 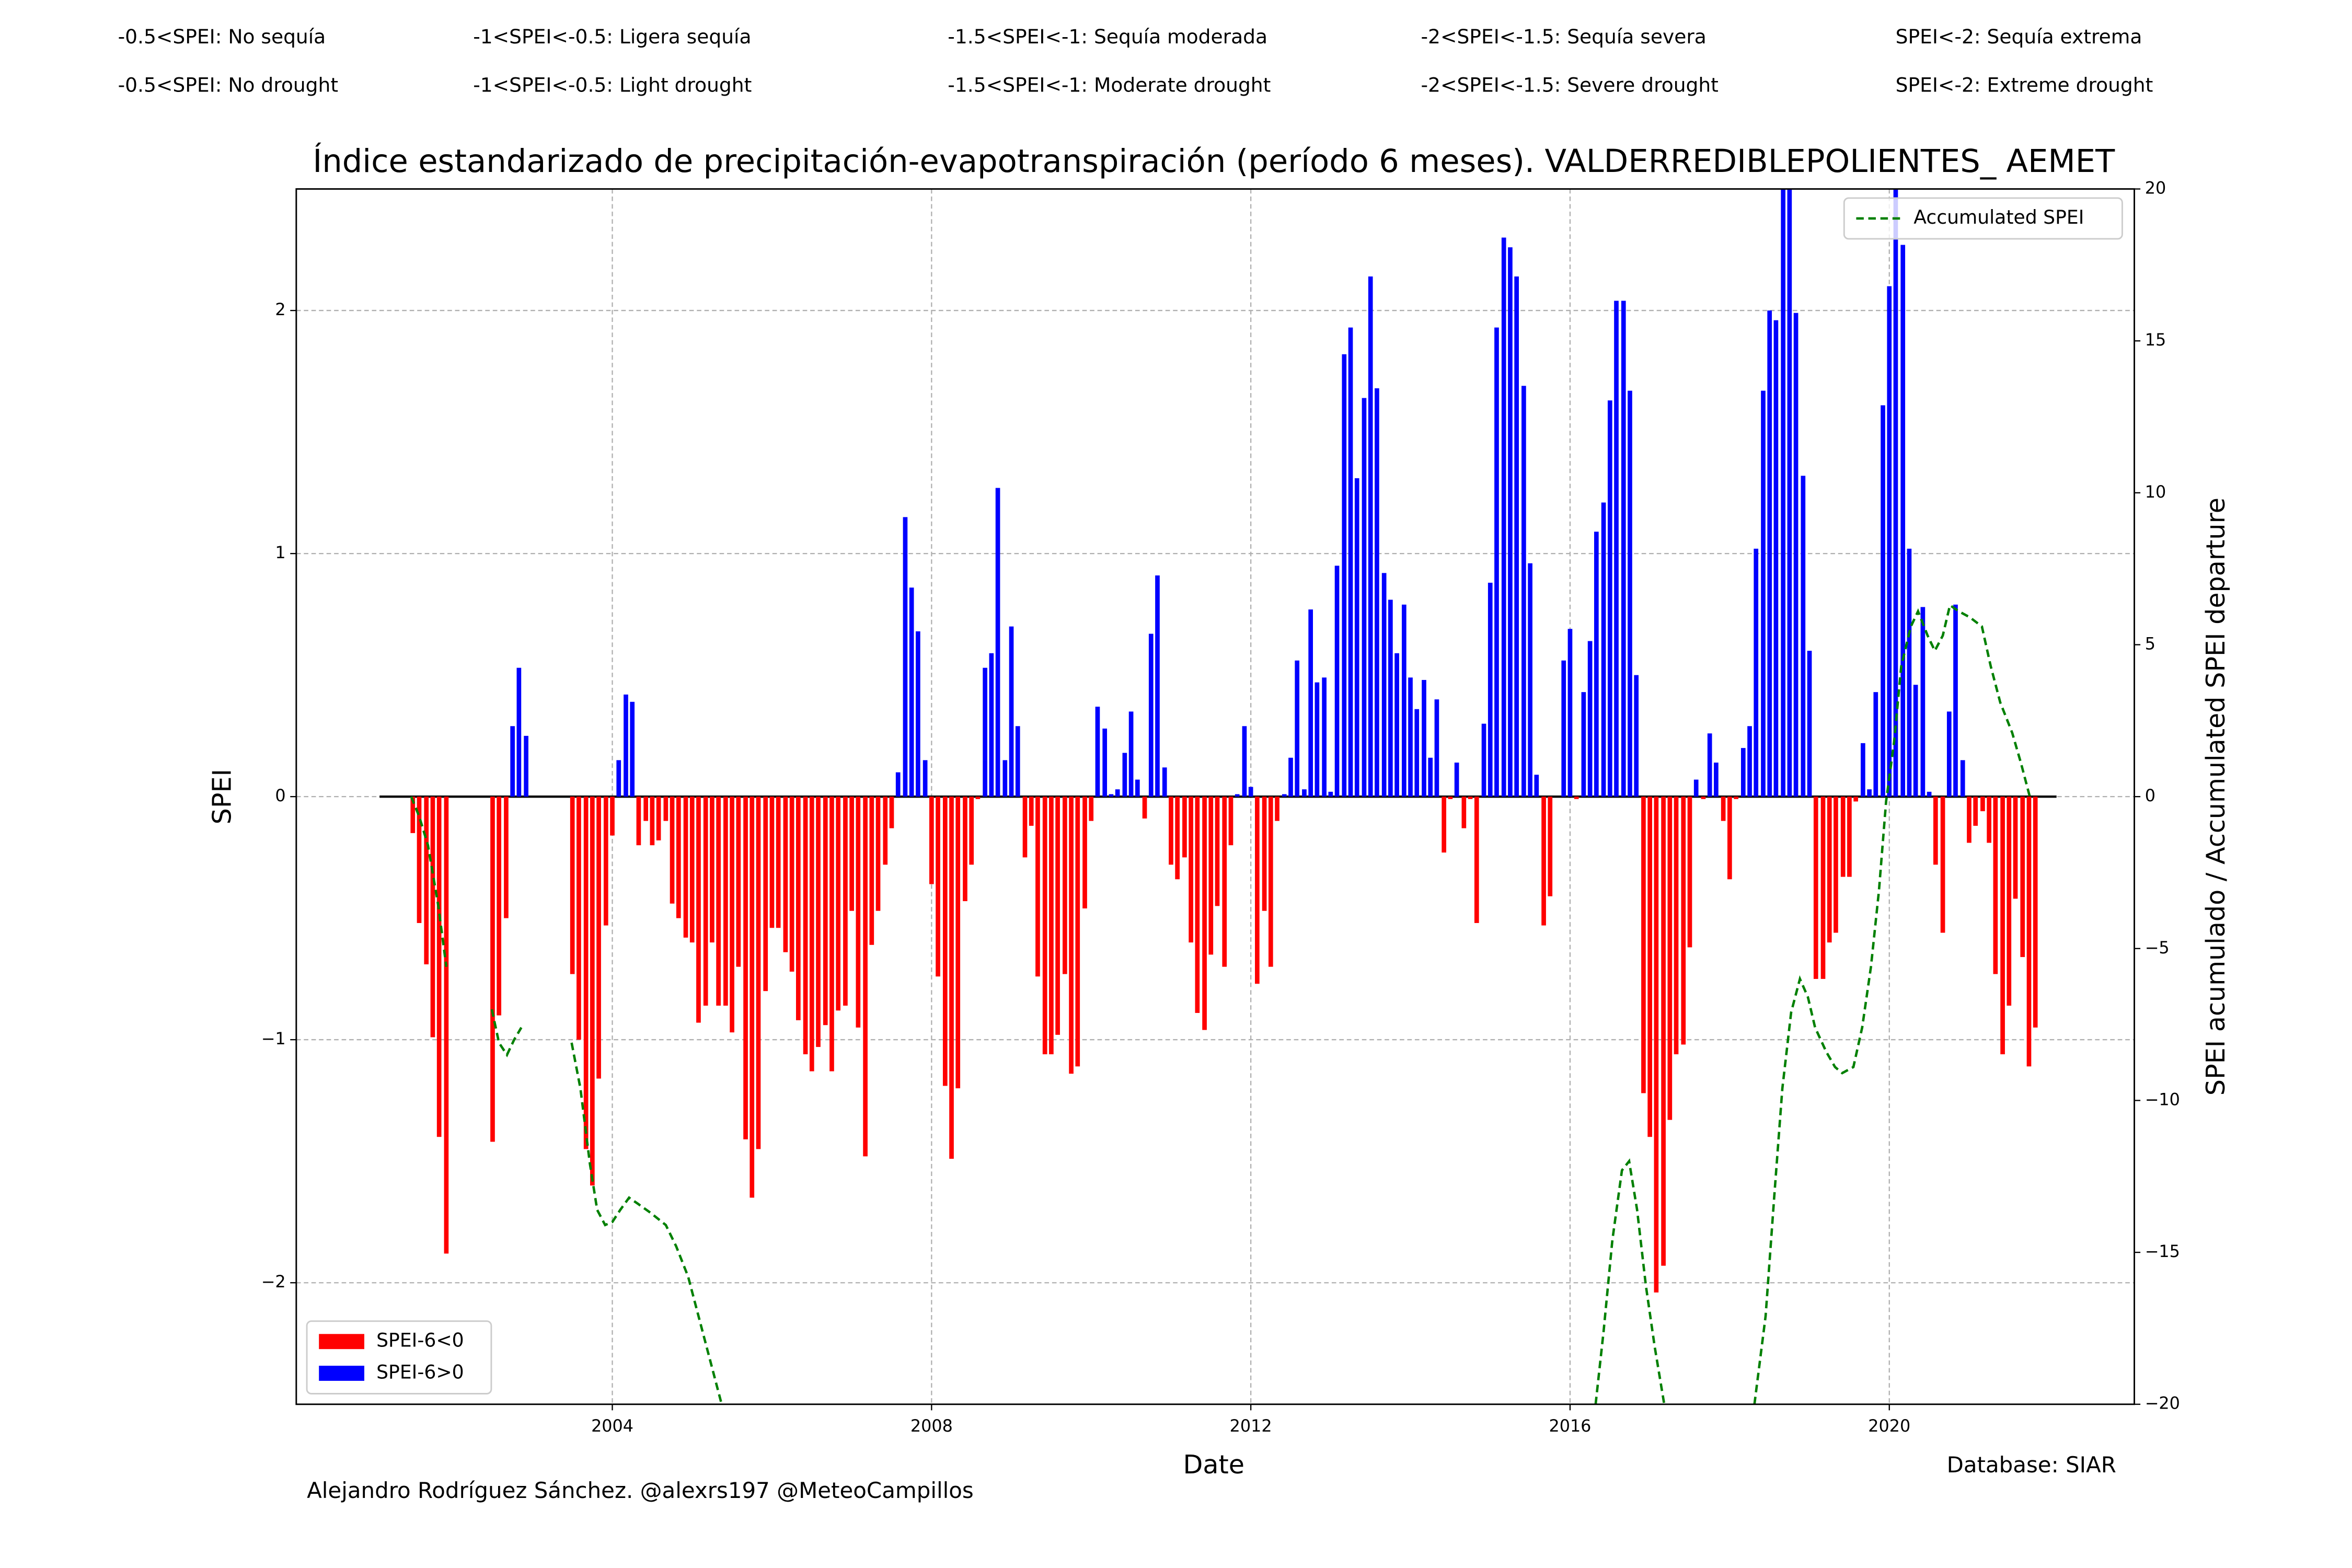 I want to click on legend-note: -0.5<SPEI: No sequía, so click(x=222, y=36).